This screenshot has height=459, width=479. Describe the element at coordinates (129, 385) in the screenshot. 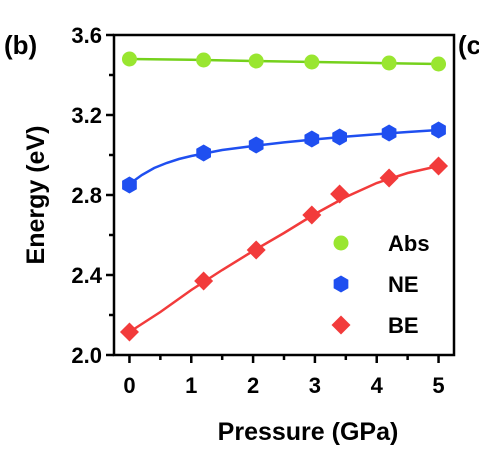

I see `x-tick-label: 0` at that location.